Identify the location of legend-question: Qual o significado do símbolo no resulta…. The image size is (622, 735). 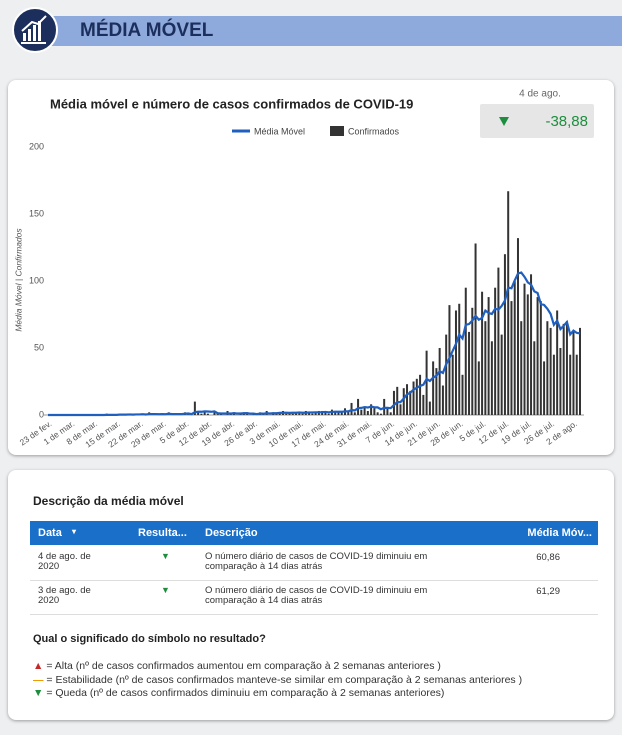
(149, 639).